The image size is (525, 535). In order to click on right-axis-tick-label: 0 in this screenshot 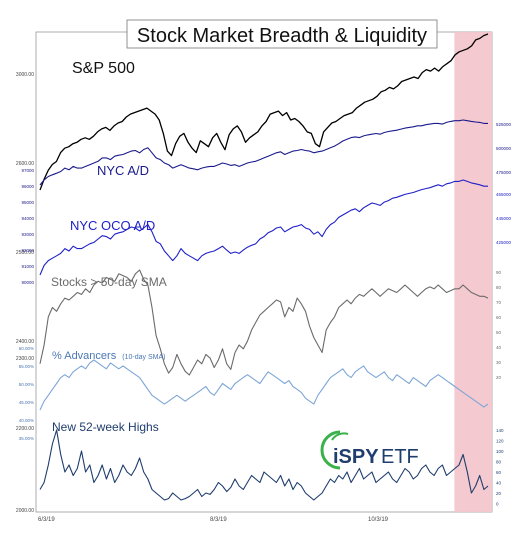, I will do `click(497, 504)`.